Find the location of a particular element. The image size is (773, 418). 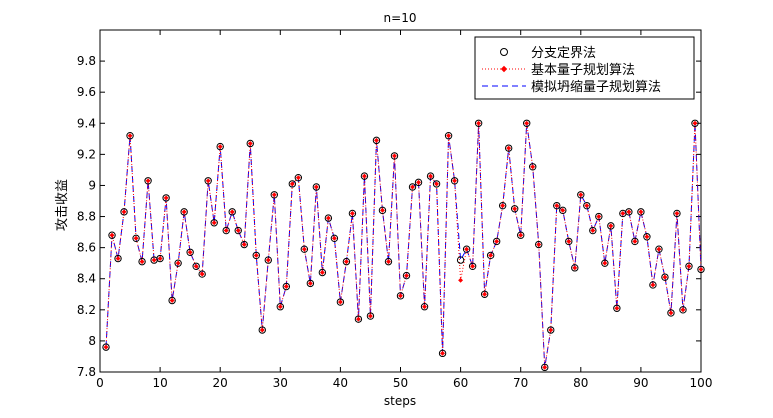

chart-title: n=10 is located at coordinates (400, 18).